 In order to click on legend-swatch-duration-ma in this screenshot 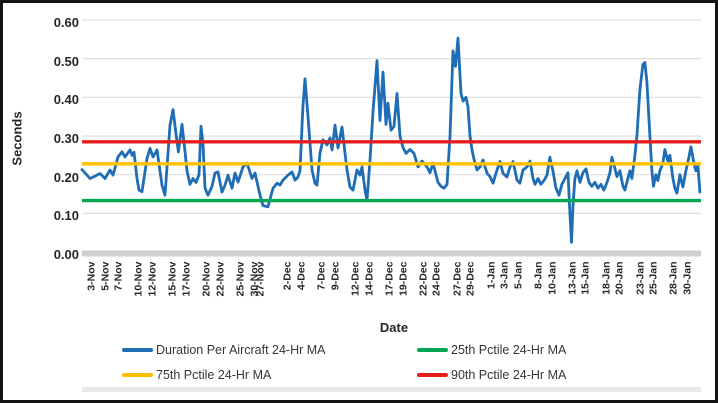, I will do `click(137, 350)`.